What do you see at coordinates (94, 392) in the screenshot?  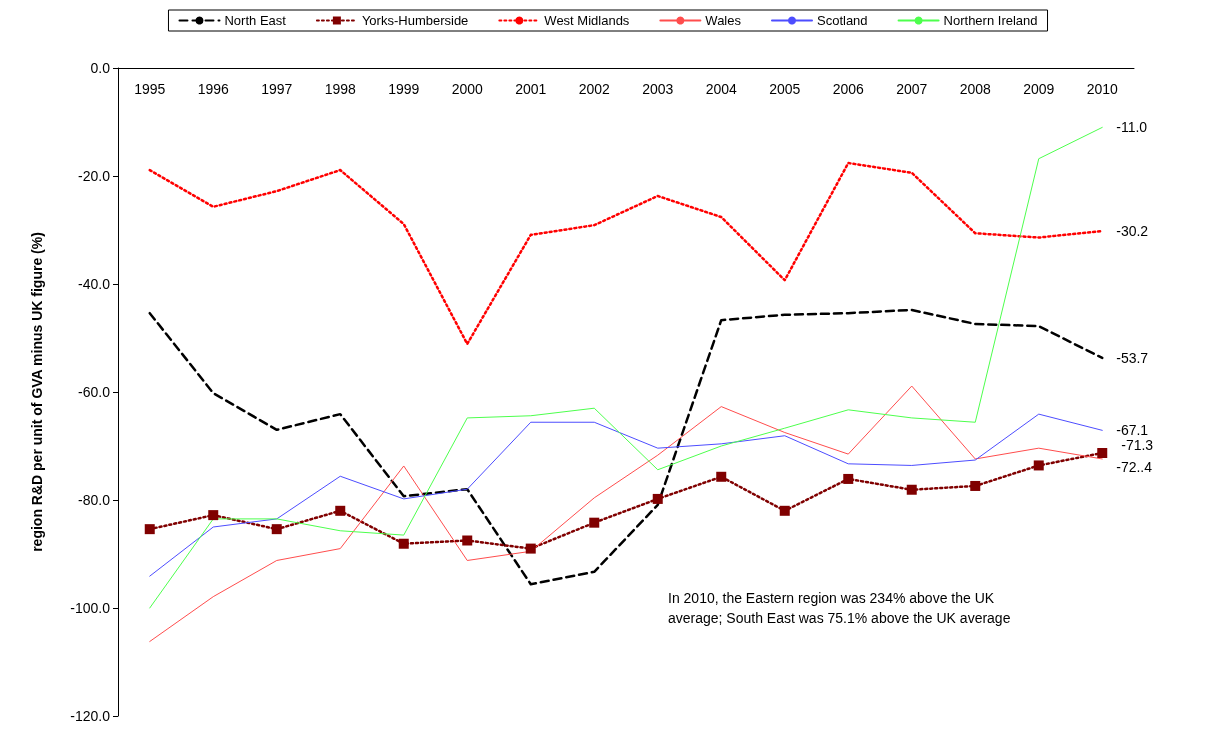 I see `y-tick-label: -60.0` at bounding box center [94, 392].